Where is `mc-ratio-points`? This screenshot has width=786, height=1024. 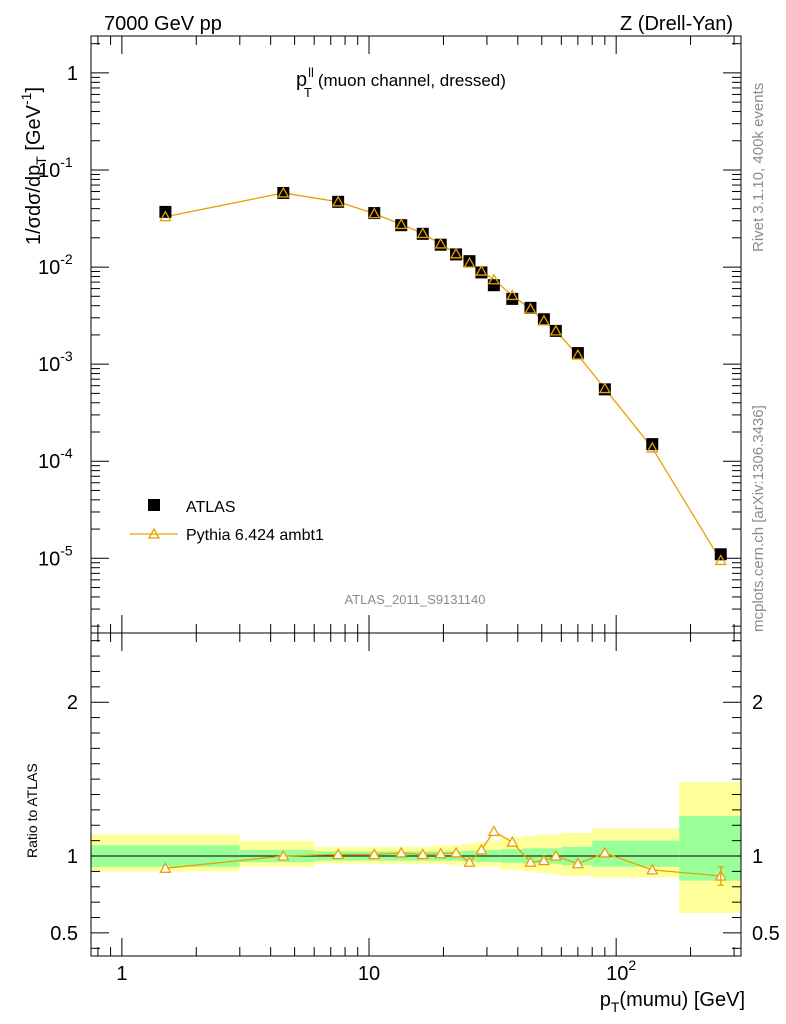
mc-ratio-points is located at coordinates (443, 855).